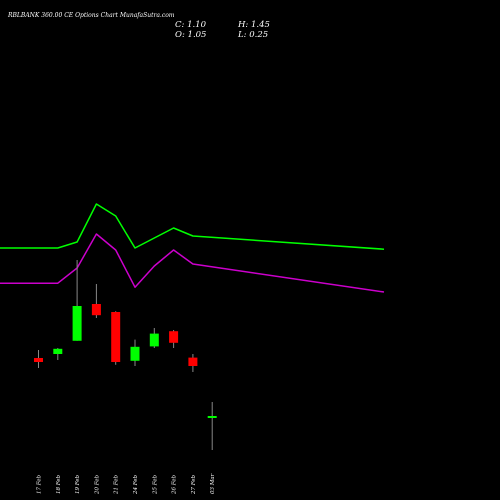  What do you see at coordinates (78, 484) in the screenshot?
I see `x-tick-label: 19 Feb` at bounding box center [78, 484].